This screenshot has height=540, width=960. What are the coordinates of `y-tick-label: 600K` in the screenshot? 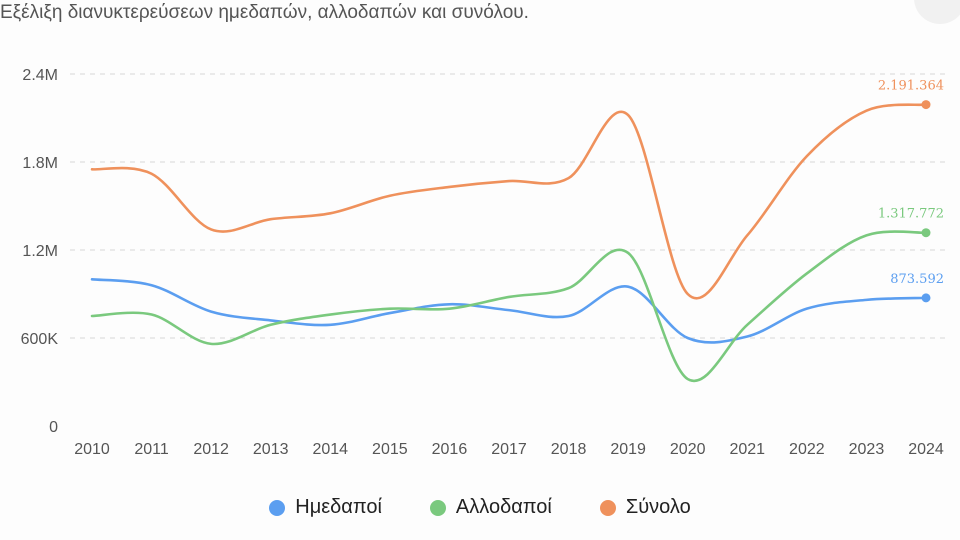 It's located at (40, 339).